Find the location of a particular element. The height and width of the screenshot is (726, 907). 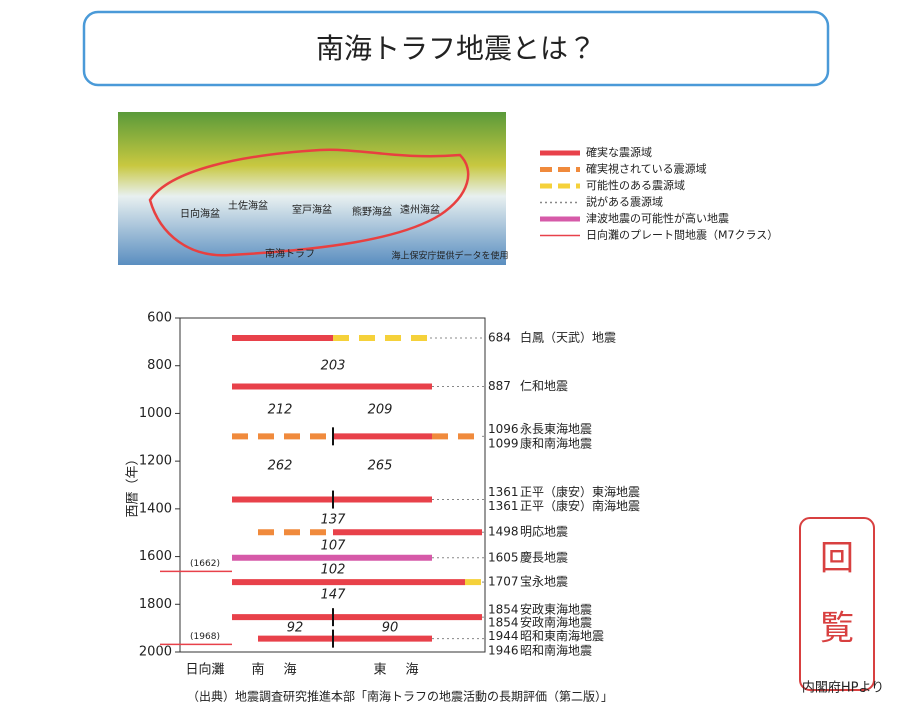

title-box is located at coordinates (456, 48).